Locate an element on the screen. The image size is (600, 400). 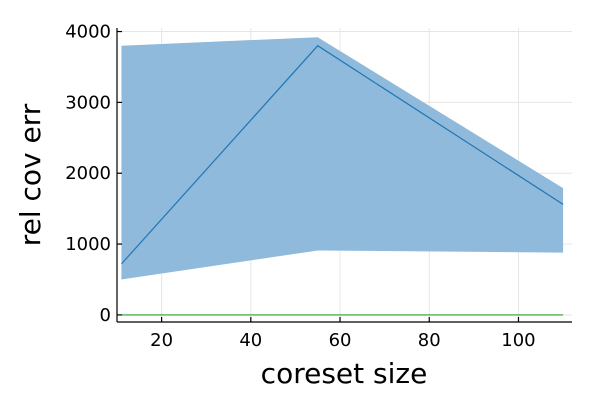
y-tick-label: 2000 is located at coordinates (88, 173).